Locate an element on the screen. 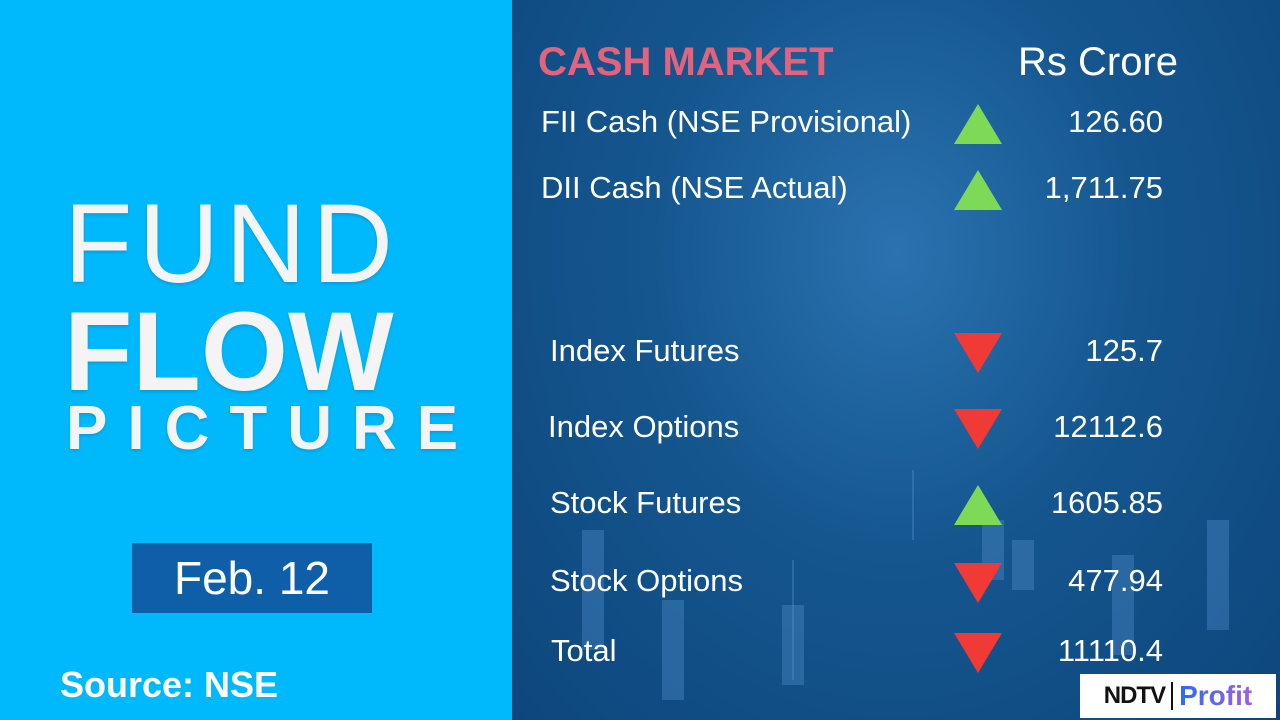  row-value: 477.94 is located at coordinates (1115, 580).